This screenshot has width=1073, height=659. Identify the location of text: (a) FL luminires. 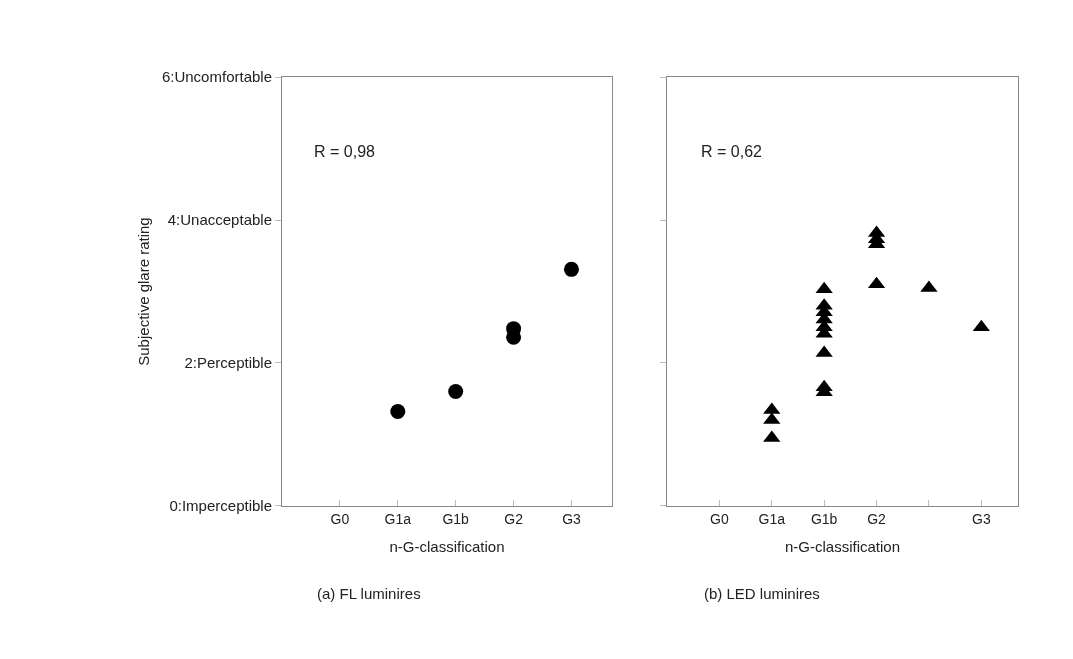
(369, 593).